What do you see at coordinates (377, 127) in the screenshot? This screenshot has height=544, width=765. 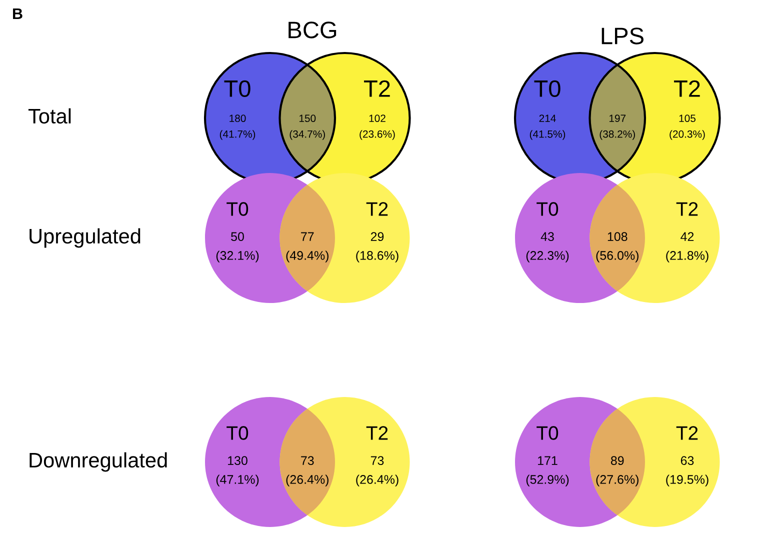 I see `data-label: 102 (23.6%)` at bounding box center [377, 127].